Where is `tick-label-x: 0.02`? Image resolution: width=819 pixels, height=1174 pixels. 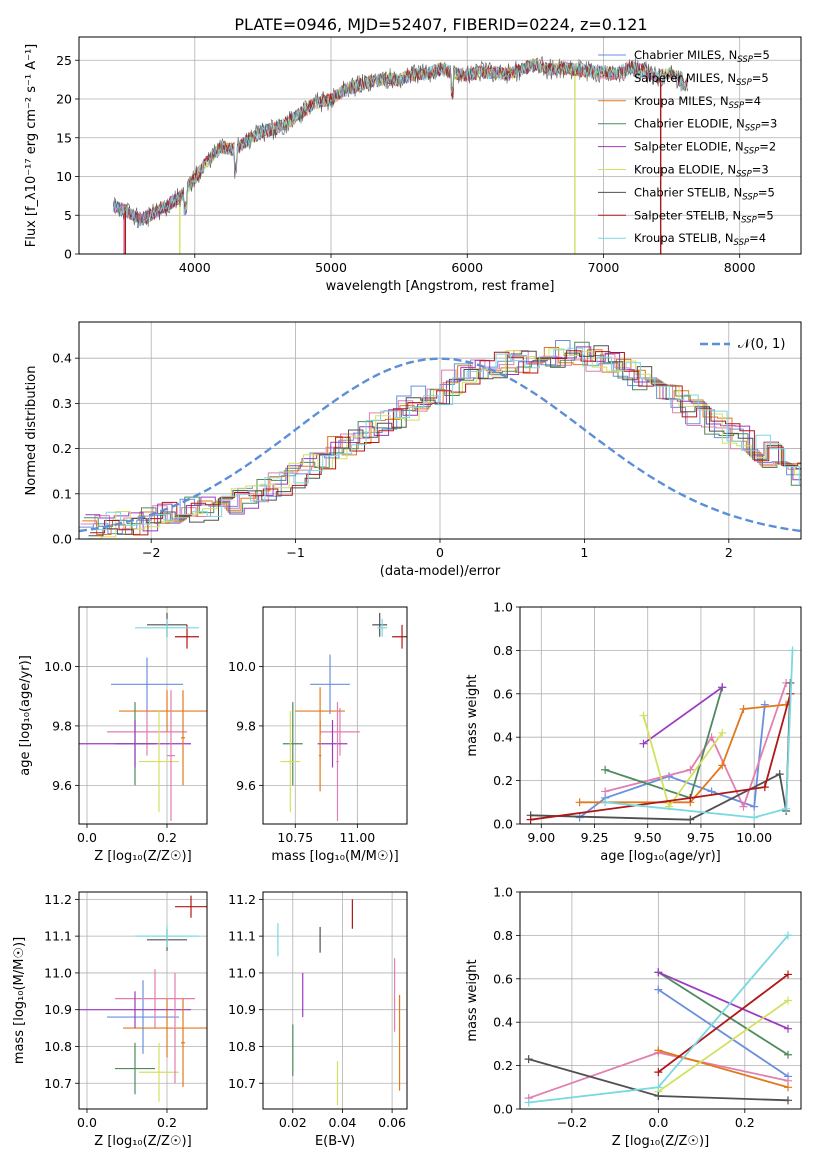 tick-label-x: 0.02 is located at coordinates (293, 1122).